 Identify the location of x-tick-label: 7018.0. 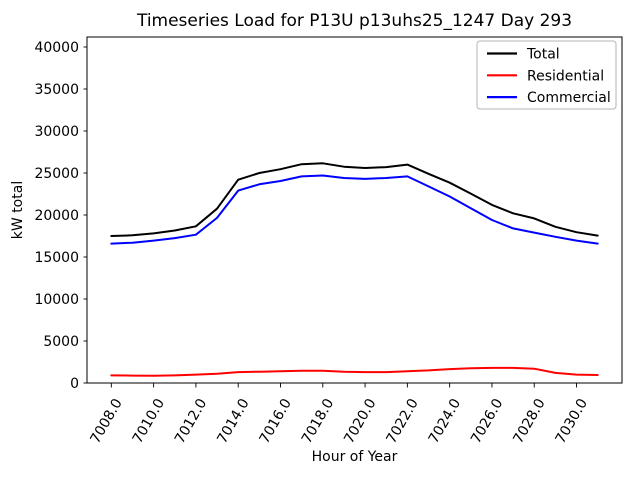
(318, 421).